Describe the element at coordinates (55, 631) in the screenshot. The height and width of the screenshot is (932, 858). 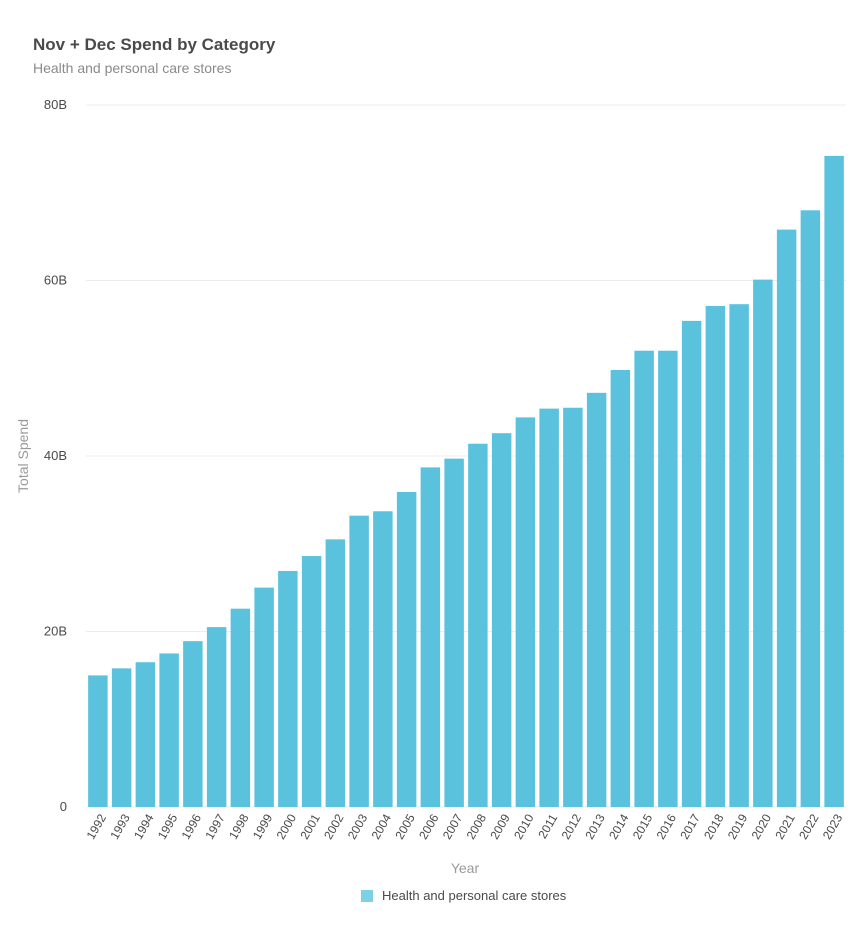
I see `y-tick-label: 20B` at that location.